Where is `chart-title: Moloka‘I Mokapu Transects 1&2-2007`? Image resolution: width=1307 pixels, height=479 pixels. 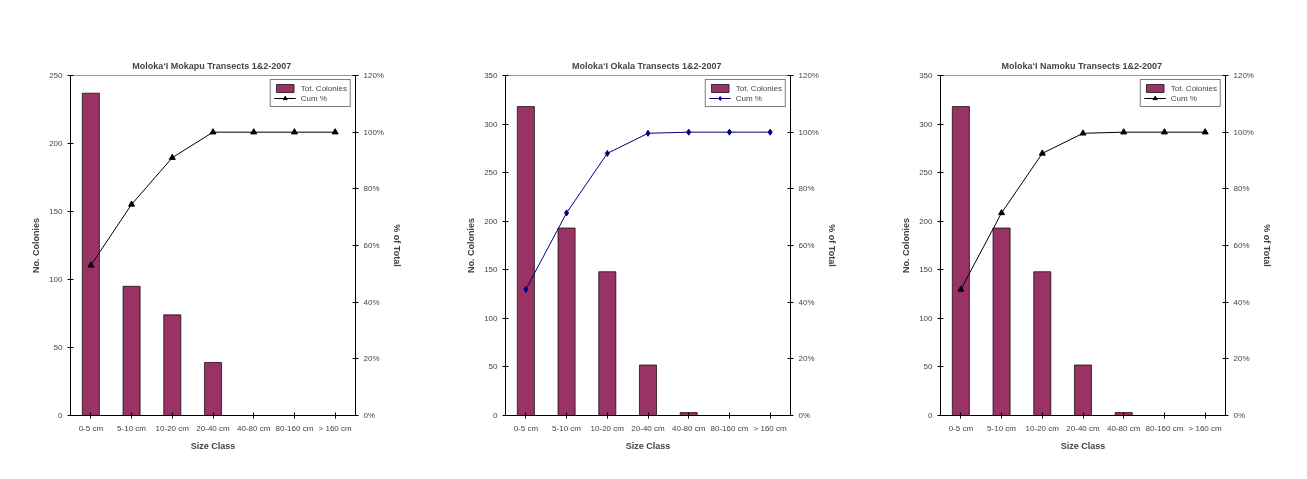
chart-title: Moloka‘I Mokapu Transects 1&2-2007 is located at coordinates (212, 65).